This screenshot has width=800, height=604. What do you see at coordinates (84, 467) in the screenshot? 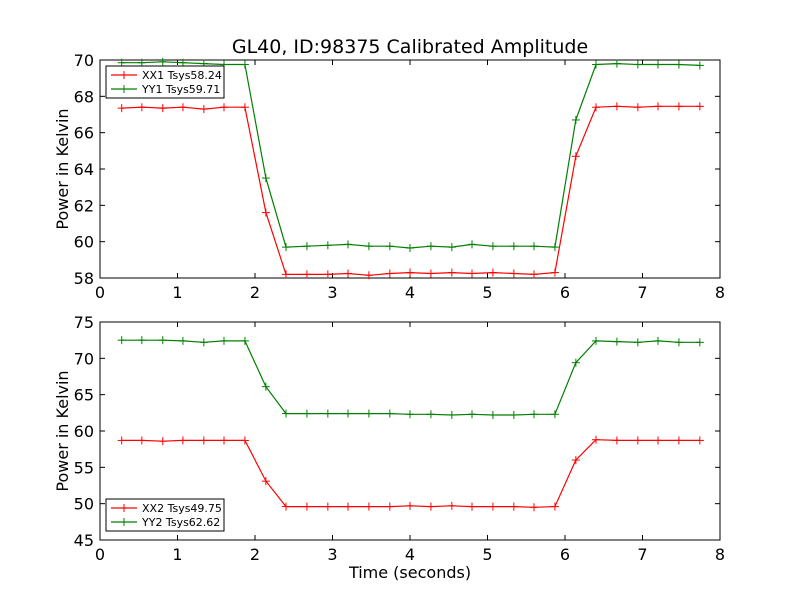
I see `y-tick-label: 55` at bounding box center [84, 467].